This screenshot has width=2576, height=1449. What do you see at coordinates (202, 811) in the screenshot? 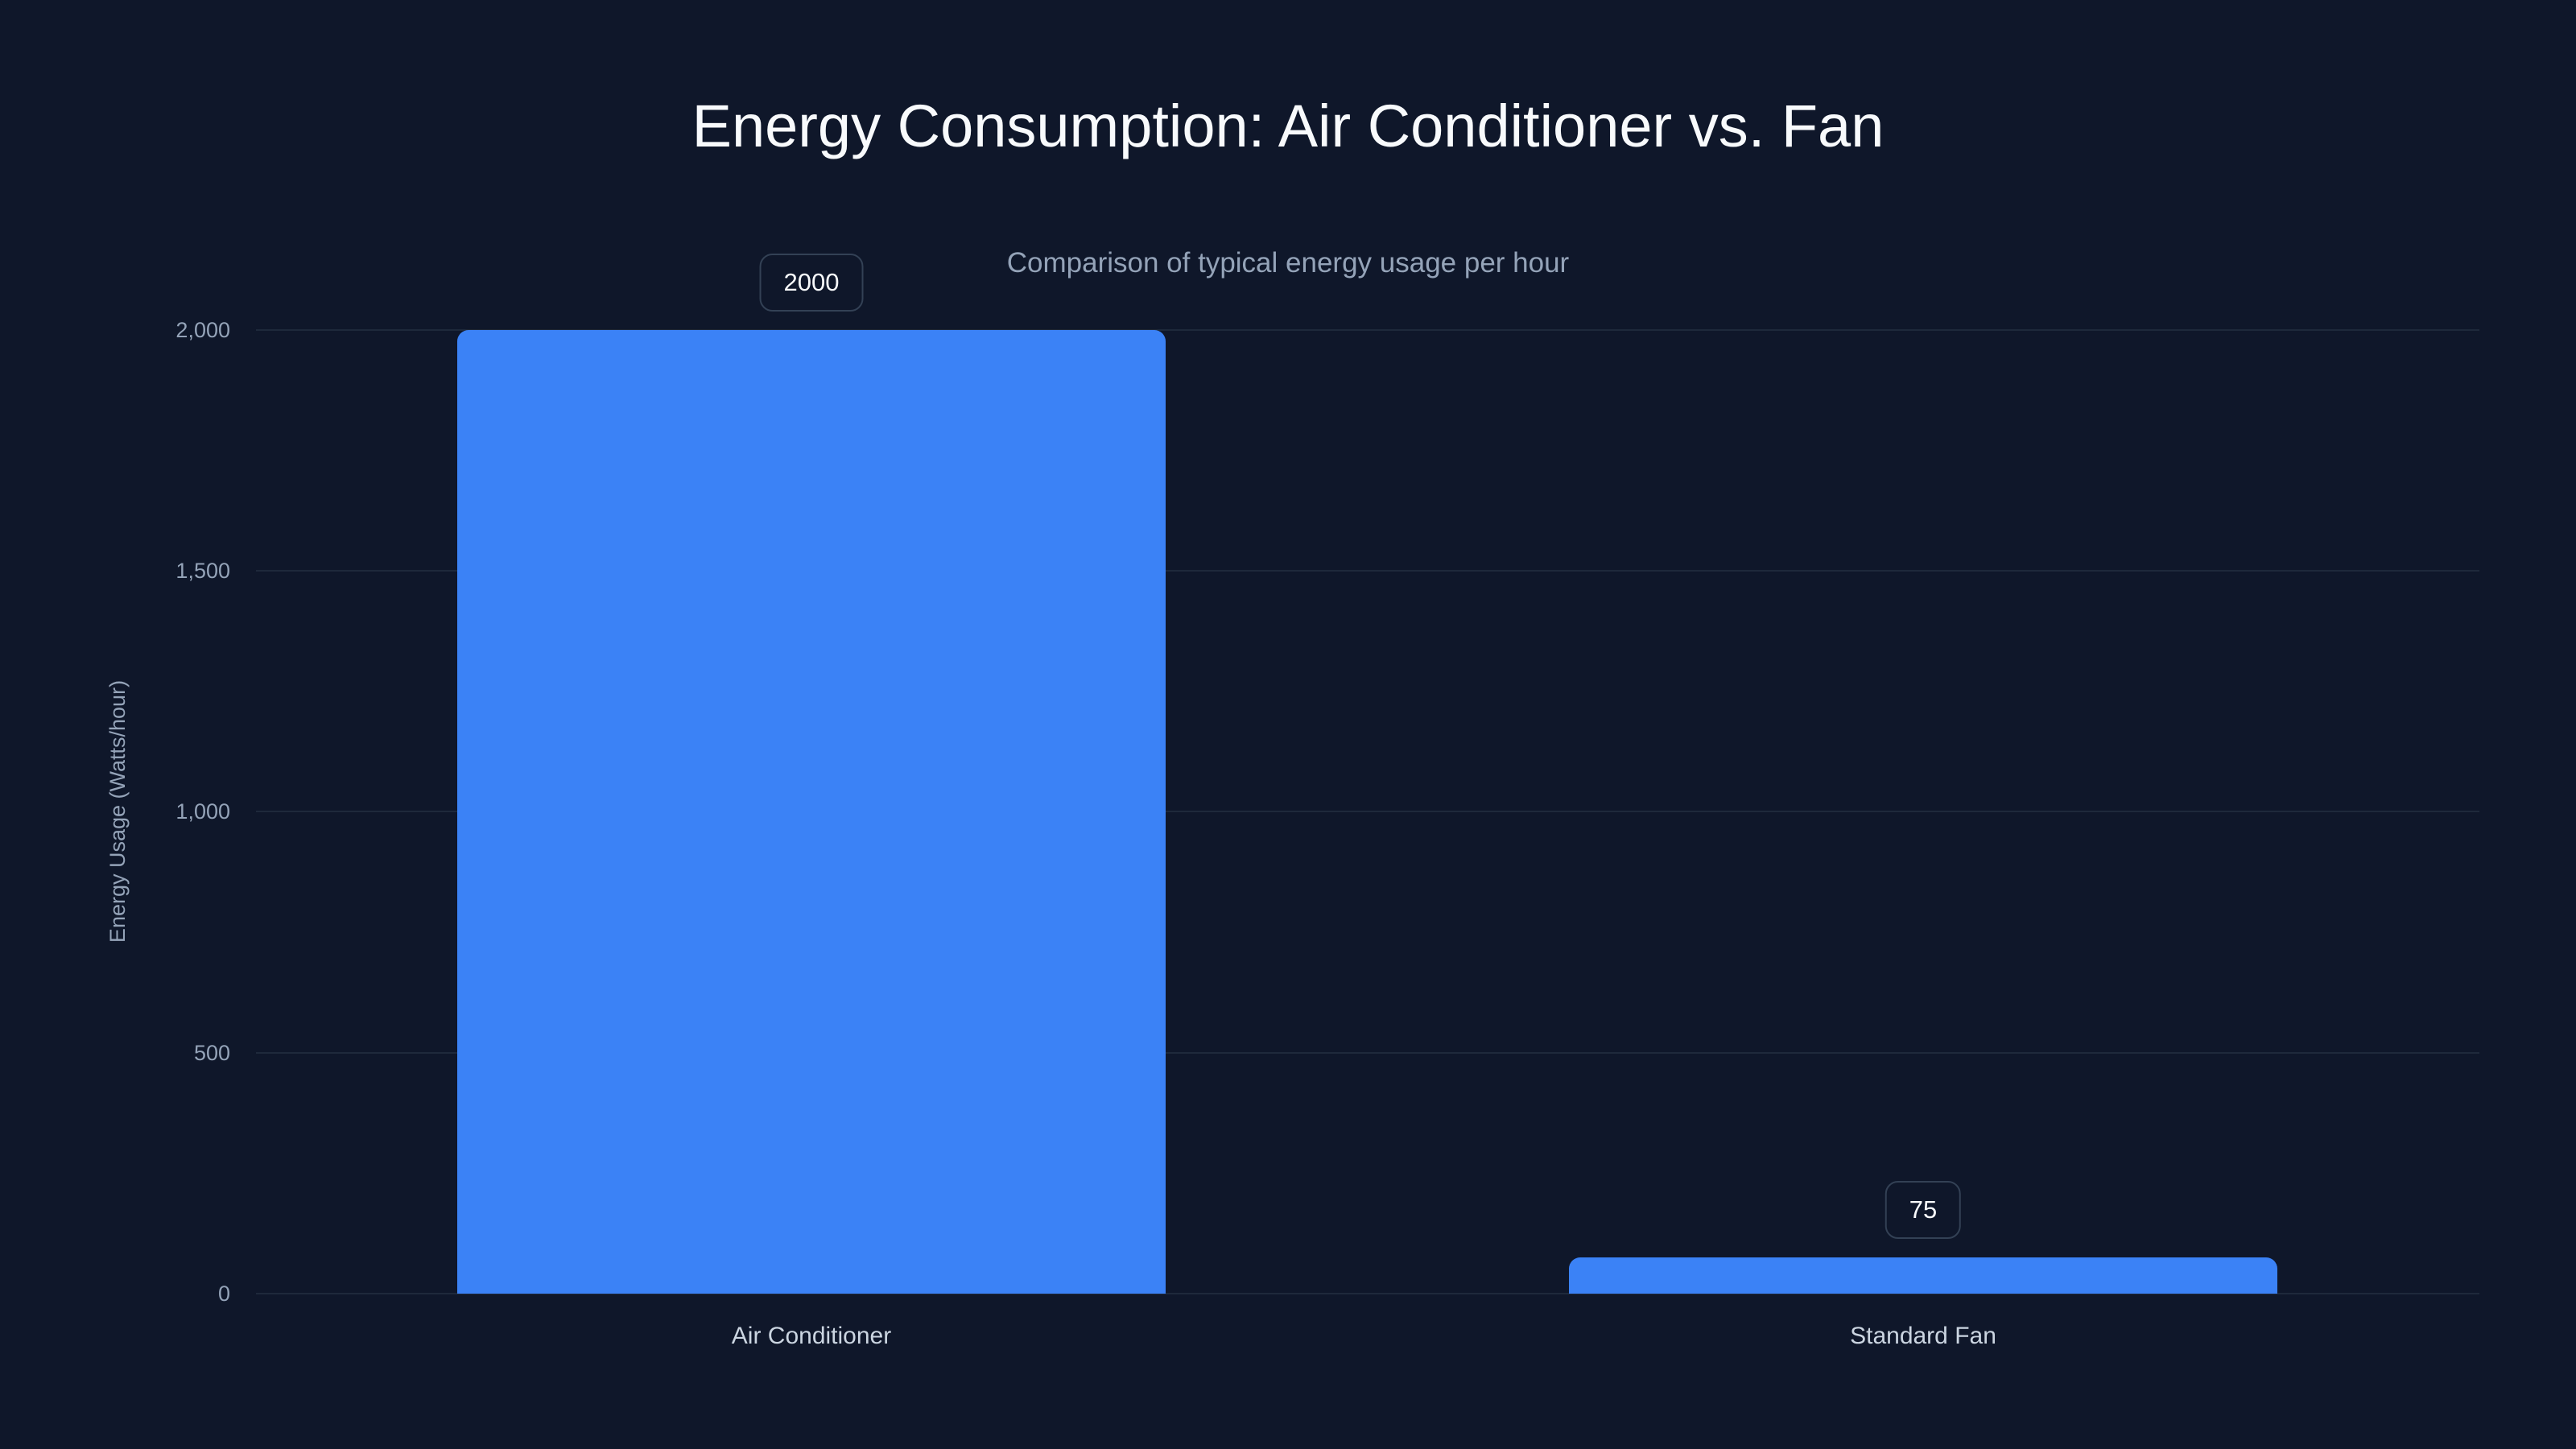
I see `y-tick-label: 1,000` at bounding box center [202, 811].